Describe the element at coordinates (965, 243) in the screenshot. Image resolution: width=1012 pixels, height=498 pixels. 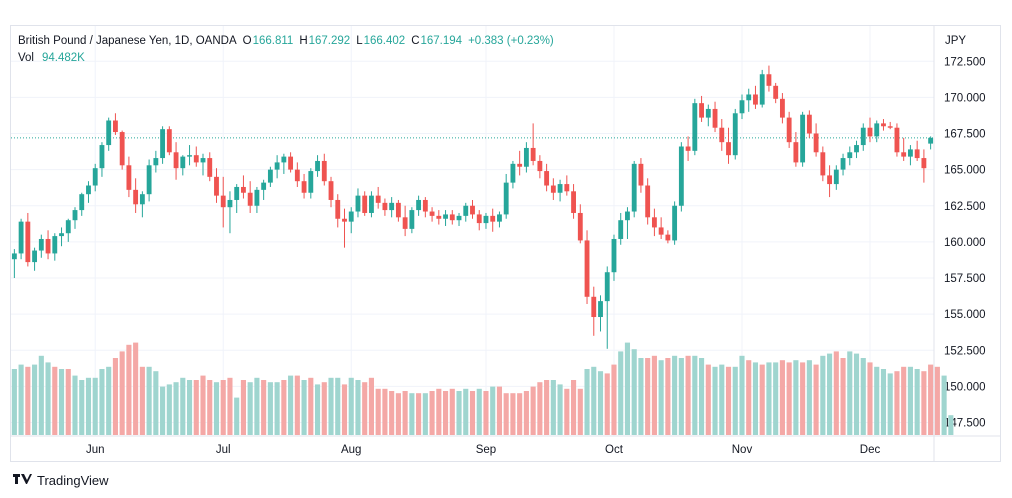
I see `y-tick-label: 160.000` at that location.